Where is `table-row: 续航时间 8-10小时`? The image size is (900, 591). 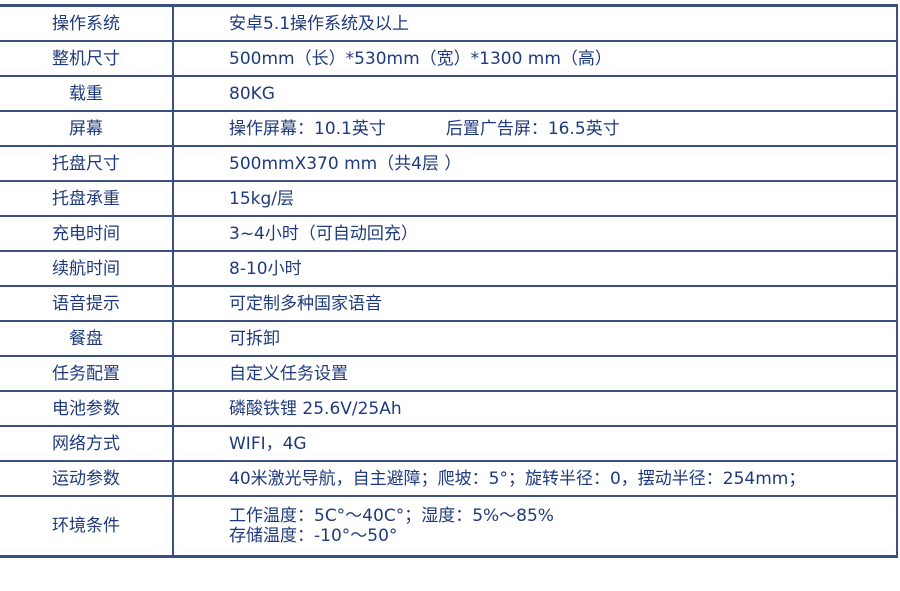 table-row: 续航时间 8-10小时 is located at coordinates (449, 268).